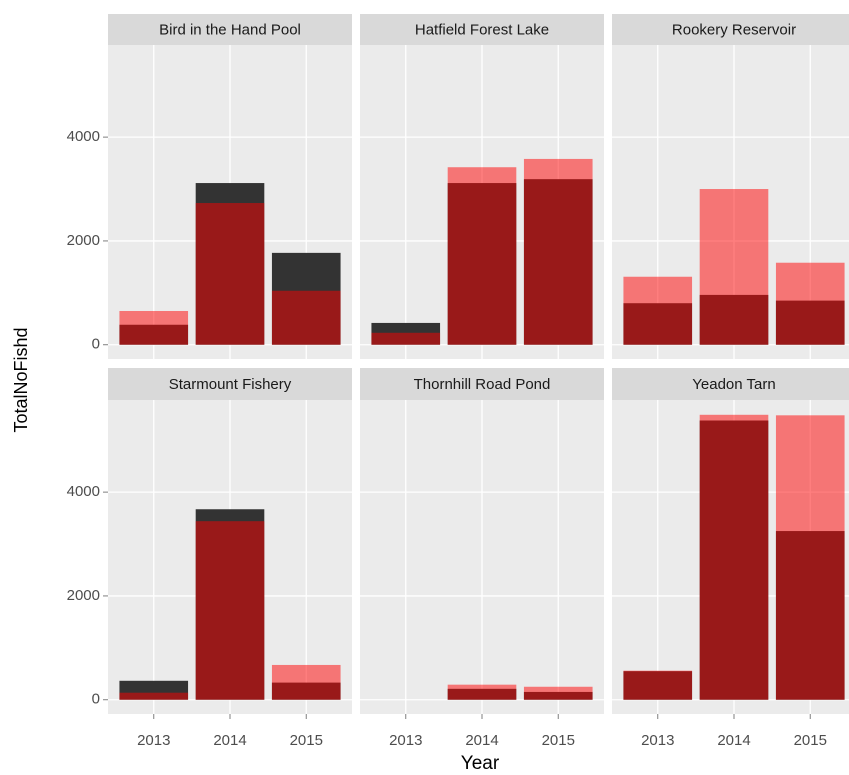 The image size is (849, 775). I want to click on strip-title: Starmount Fishery, so click(230, 384).